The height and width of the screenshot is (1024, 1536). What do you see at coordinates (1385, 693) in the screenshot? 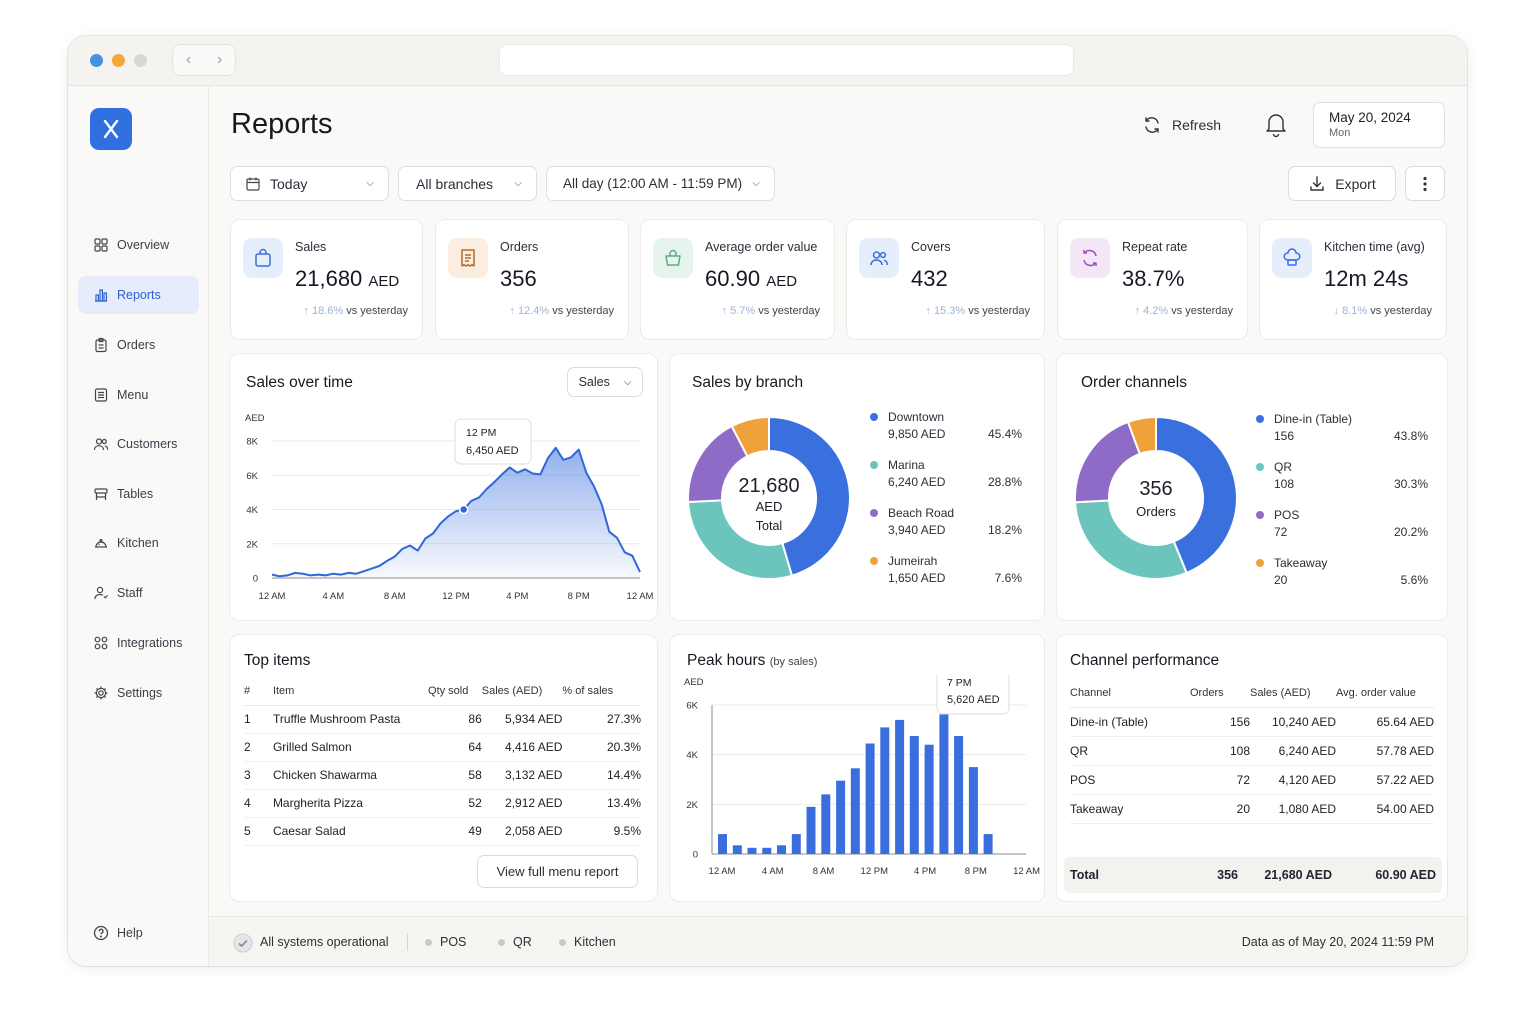
I see `column-header: Avg. order value` at bounding box center [1385, 693].